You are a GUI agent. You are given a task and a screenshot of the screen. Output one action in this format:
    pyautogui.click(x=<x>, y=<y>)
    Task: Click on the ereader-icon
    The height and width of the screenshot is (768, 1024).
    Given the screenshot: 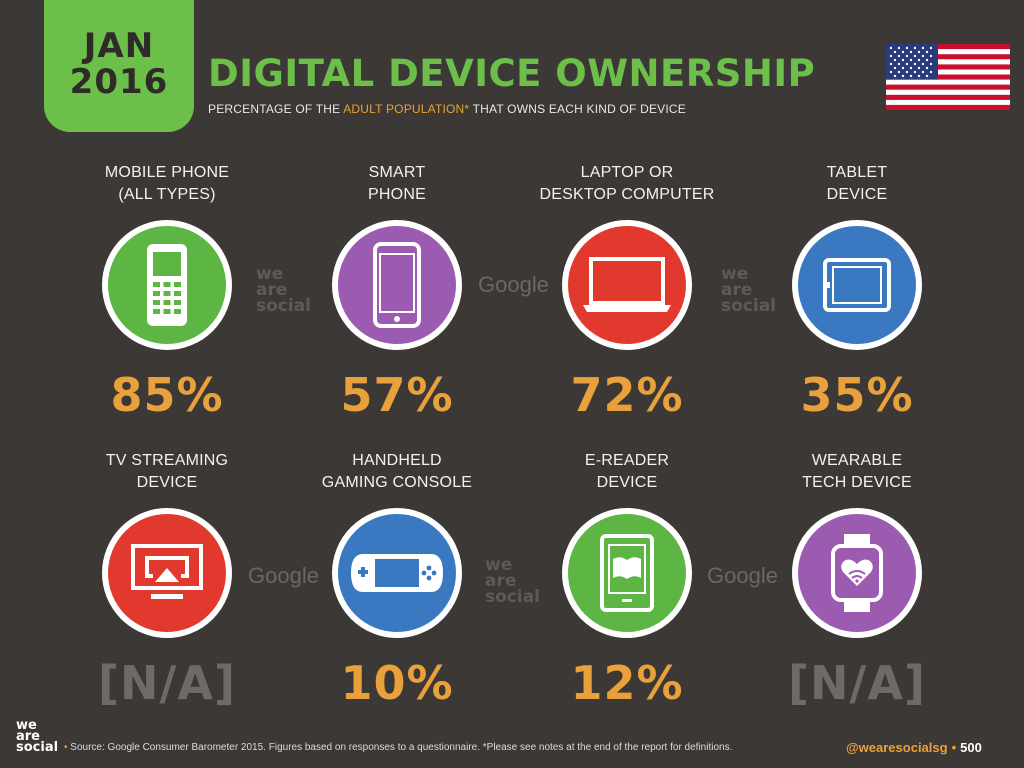 What is the action you would take?
    pyautogui.click(x=627, y=573)
    